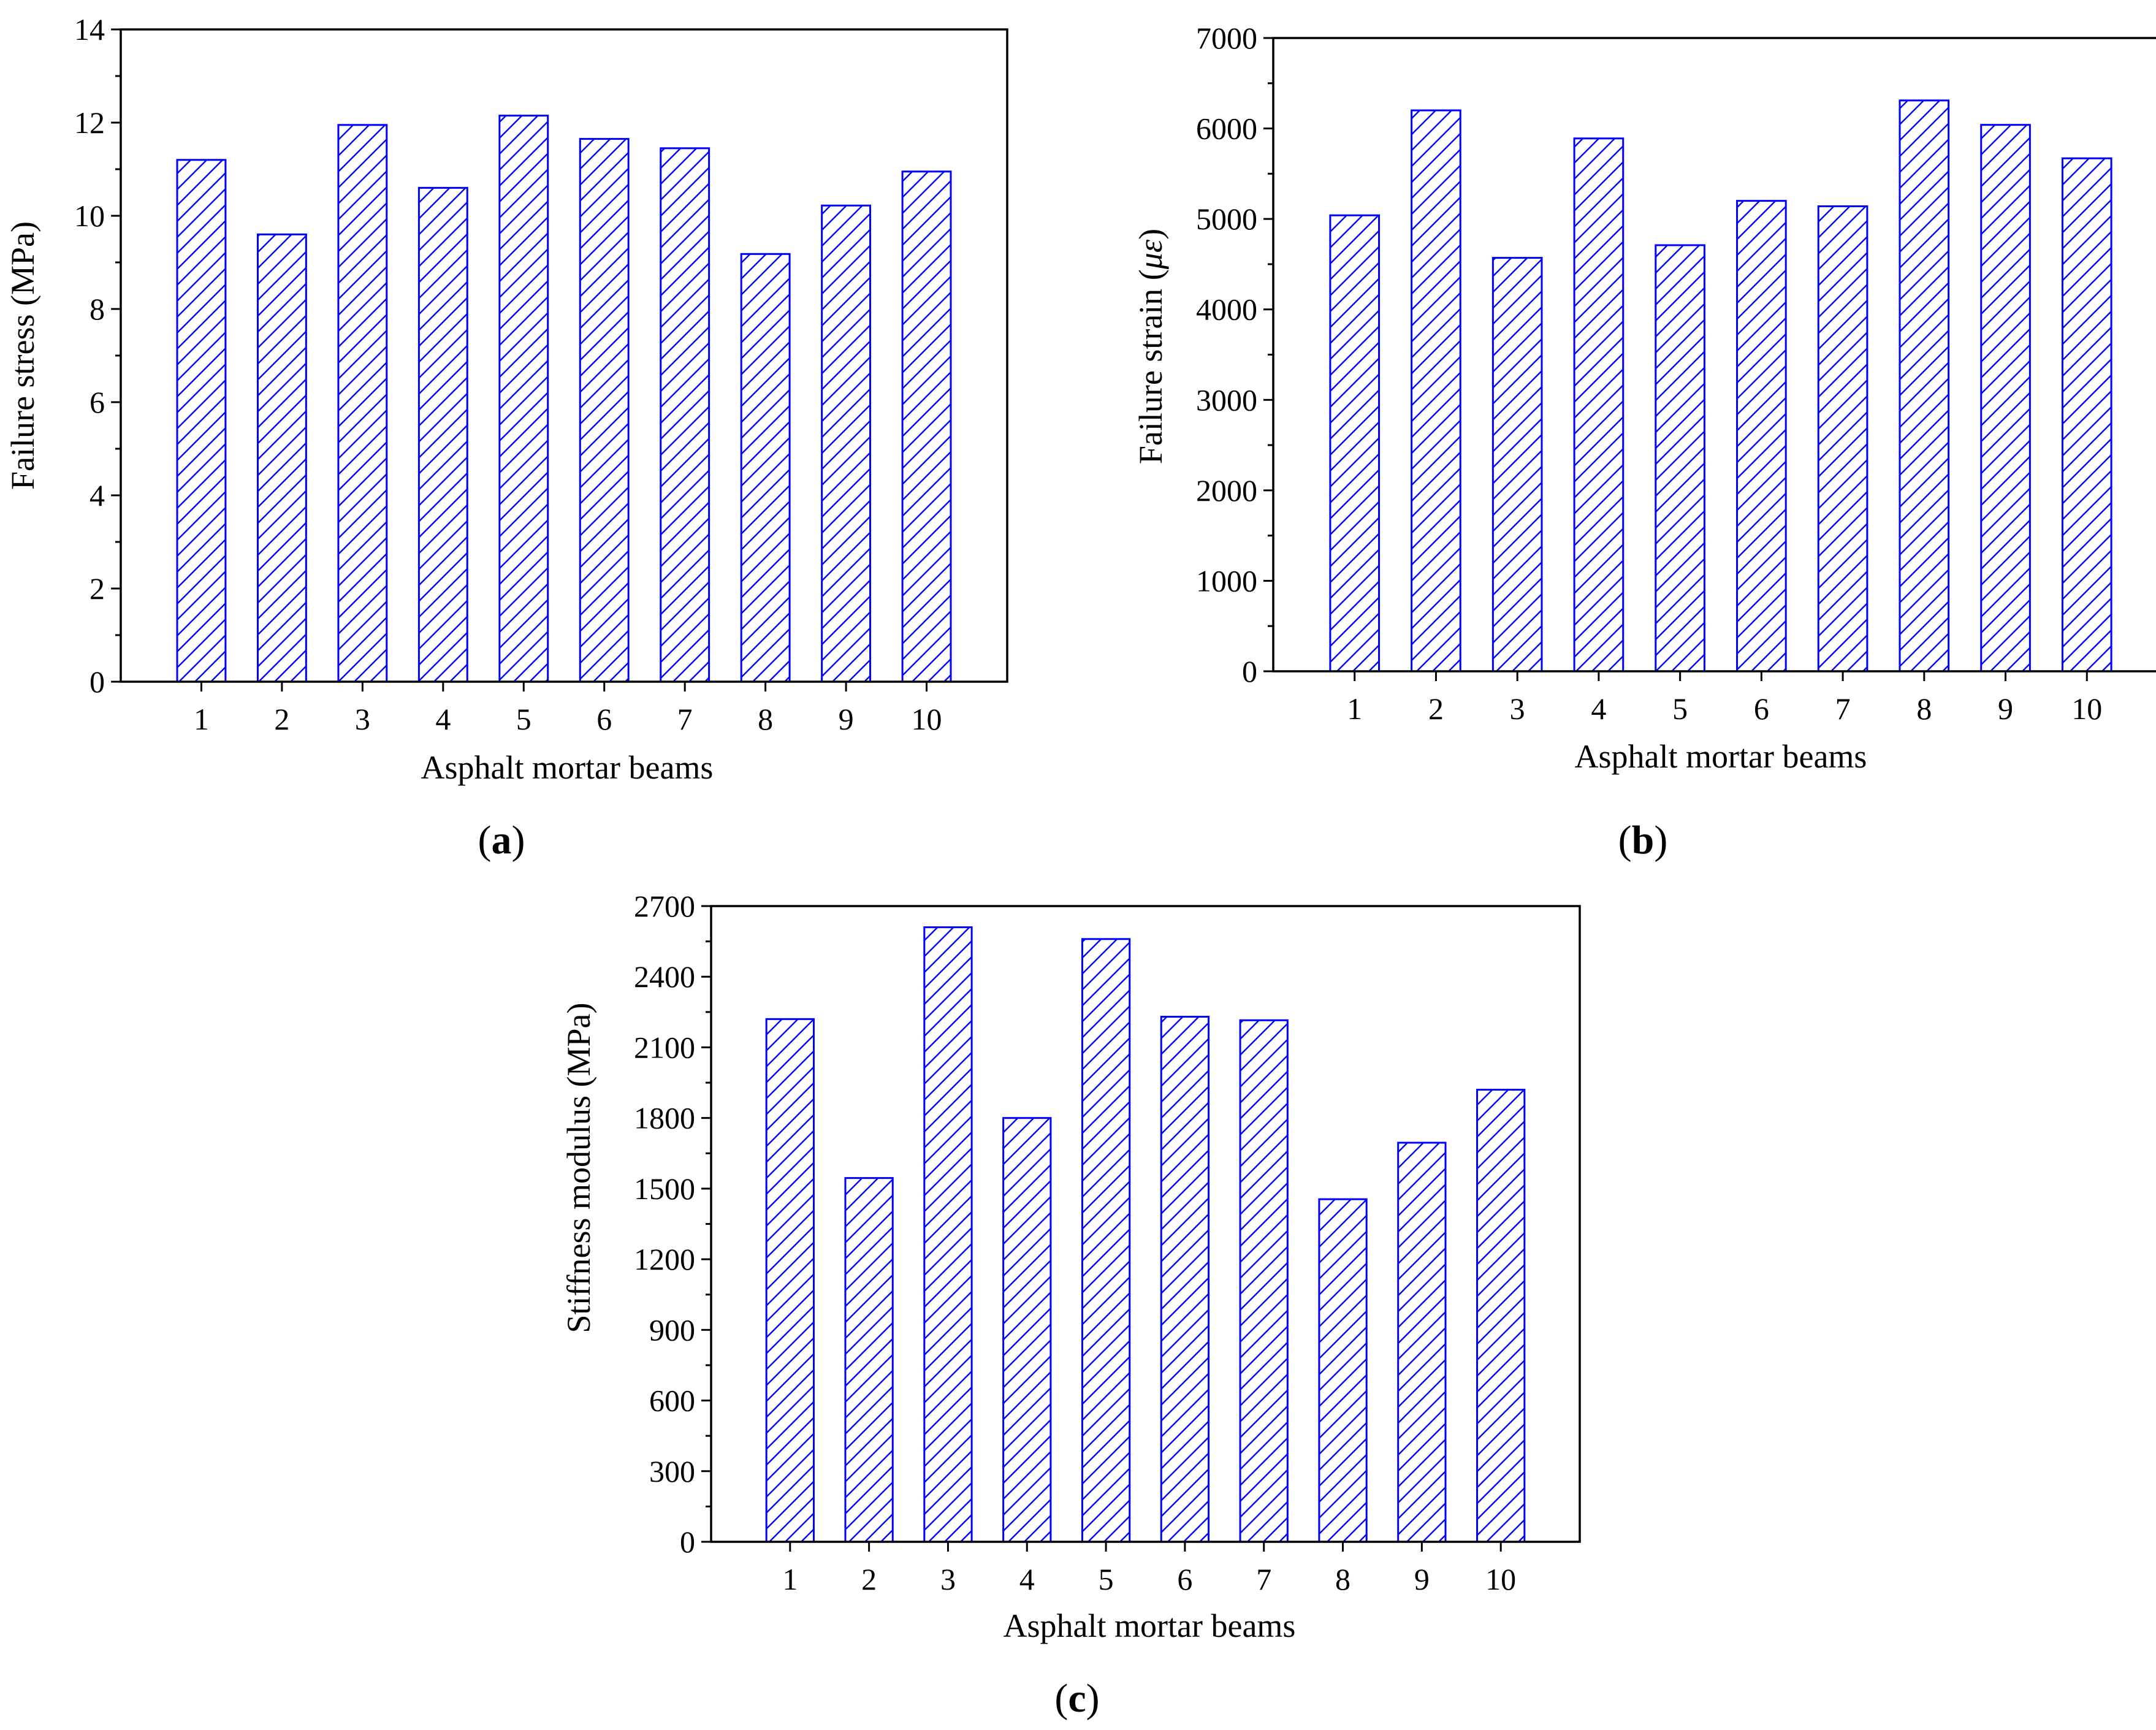 The width and height of the screenshot is (2156, 1730). I want to click on y-axis-title-b-prefix: Failure strain (, so click(1150, 366).